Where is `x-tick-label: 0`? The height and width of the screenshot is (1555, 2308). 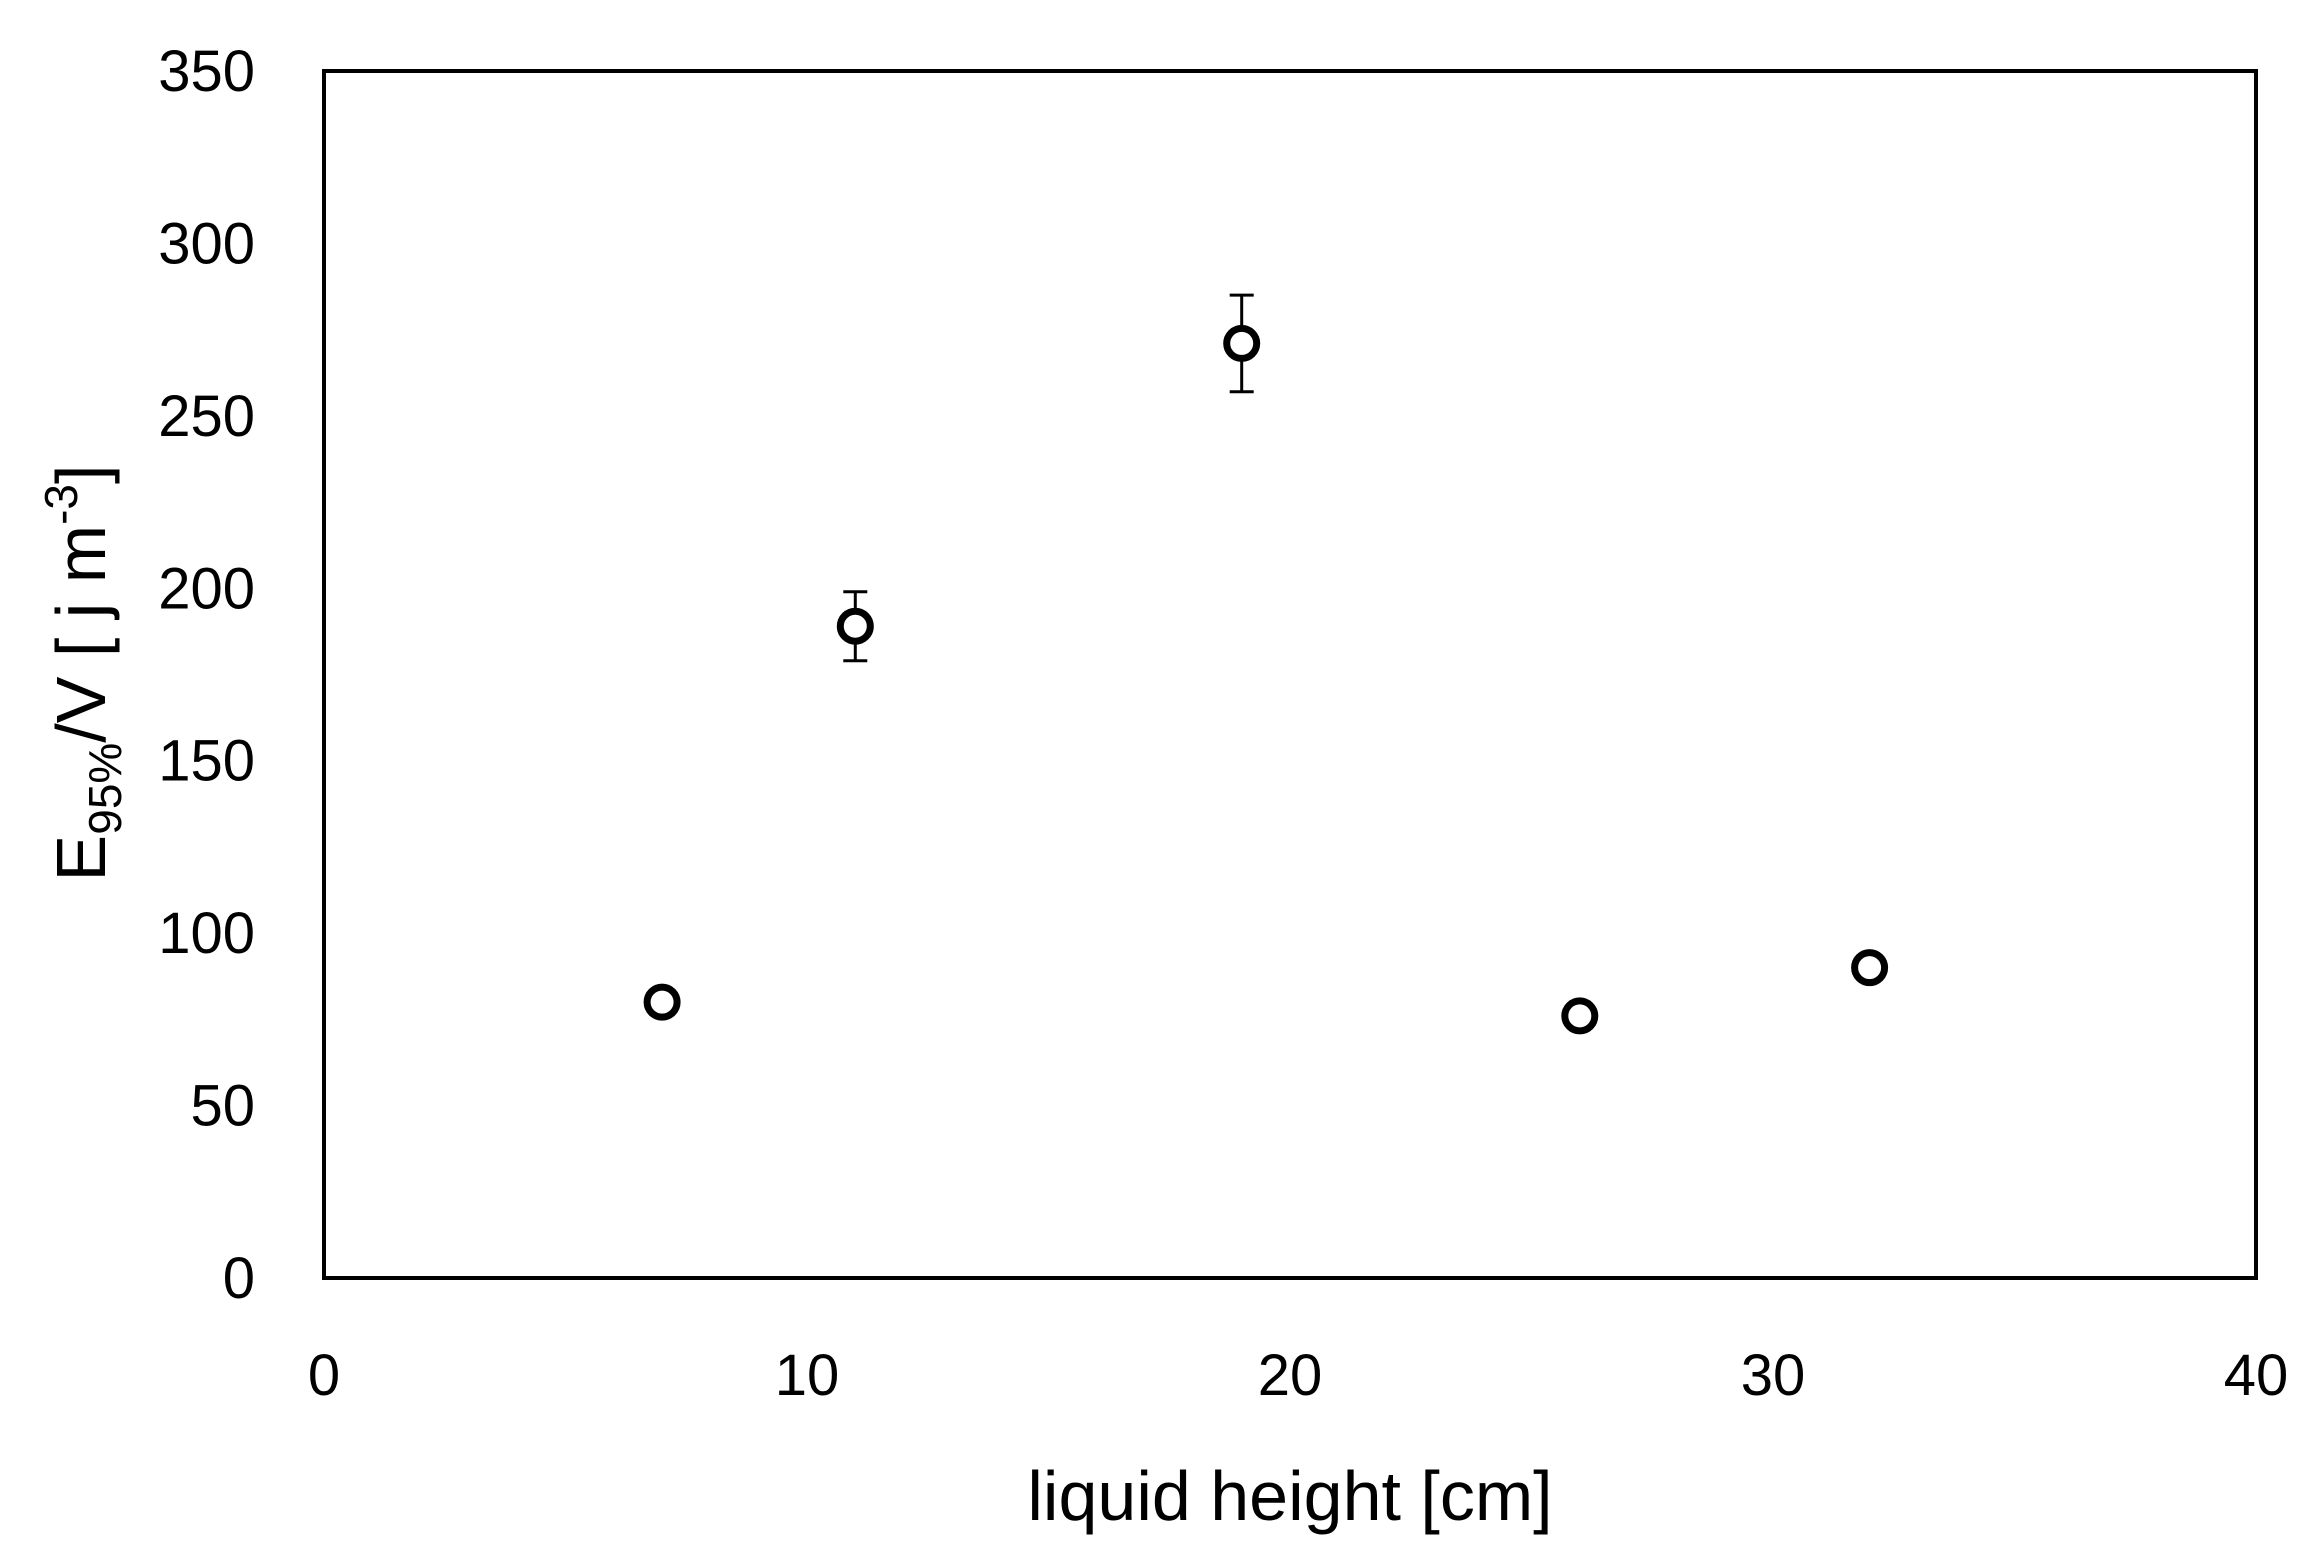
x-tick-label: 0 is located at coordinates (324, 1375).